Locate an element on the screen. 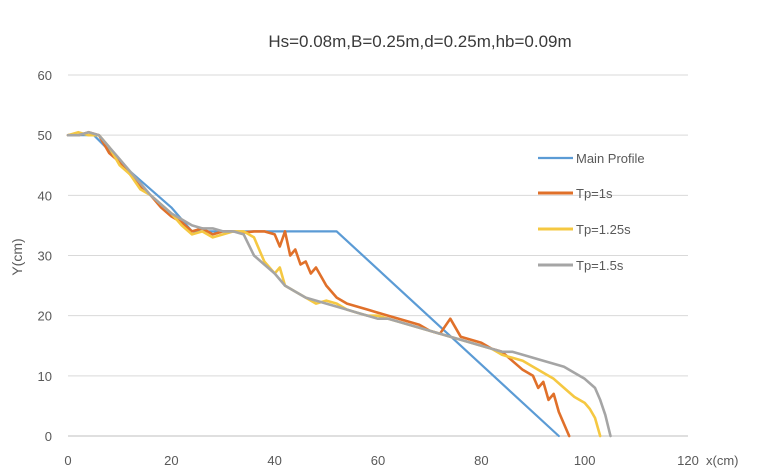  y-axis-label: Y(cm) is located at coordinates (17, 256).